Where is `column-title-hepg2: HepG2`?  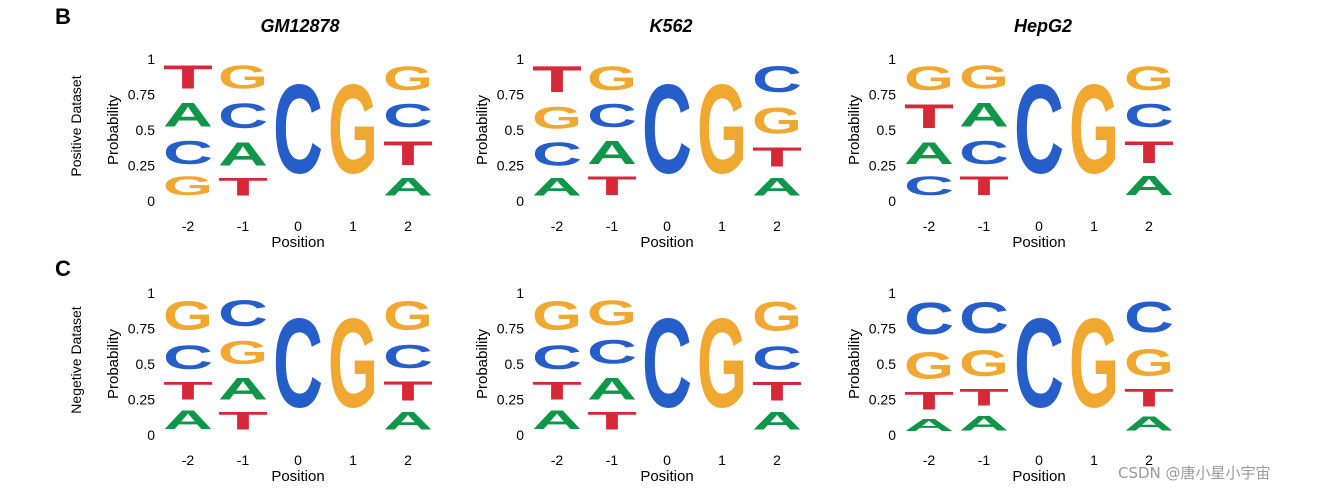 column-title-hepg2: HepG2 is located at coordinates (1043, 26).